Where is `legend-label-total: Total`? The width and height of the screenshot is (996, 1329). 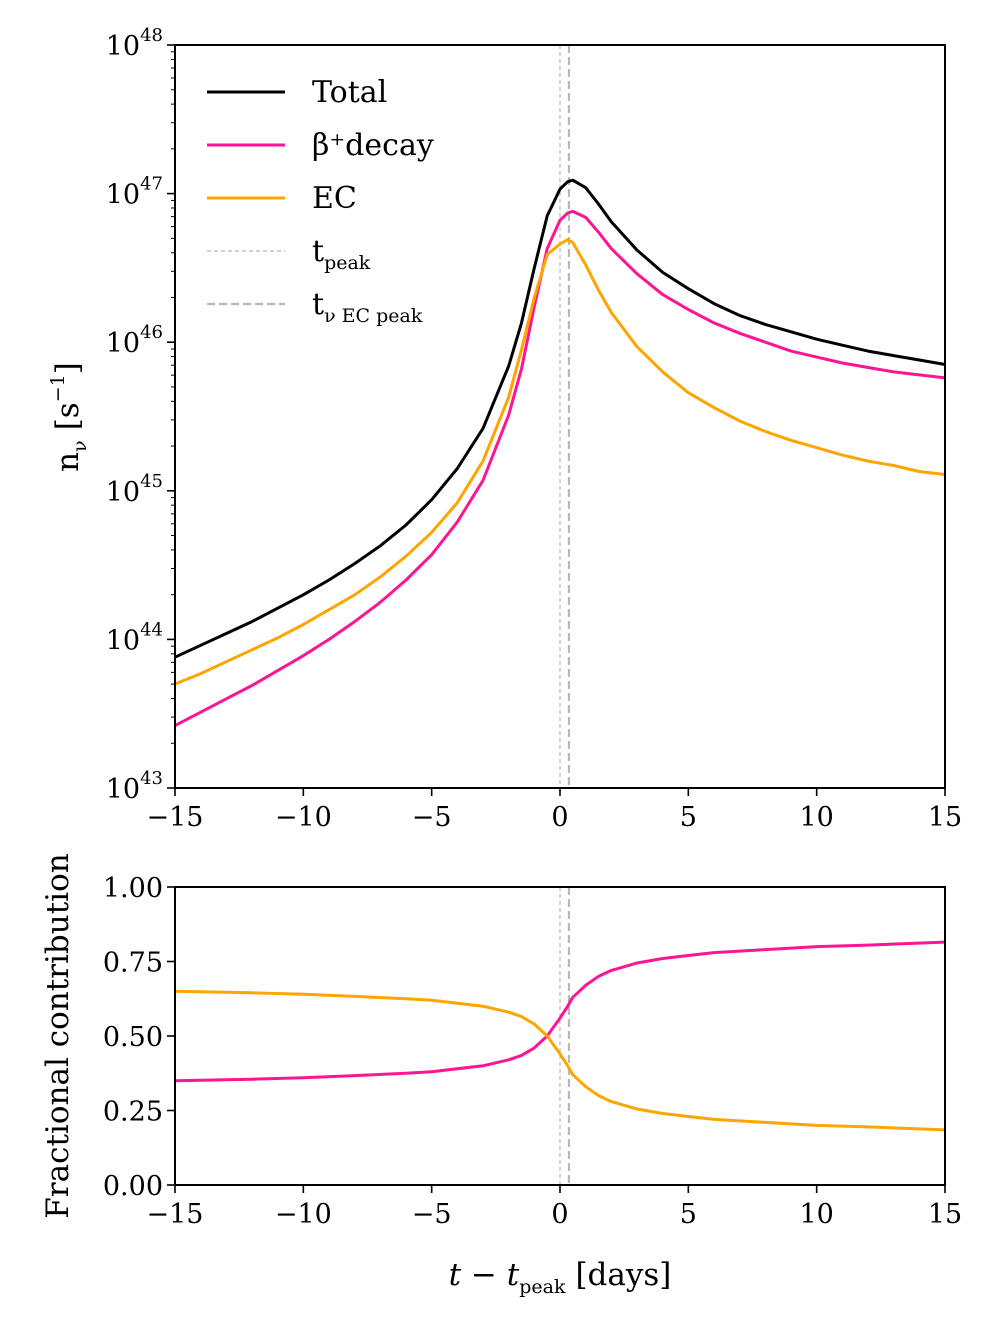 legend-label-total: Total is located at coordinates (349, 92).